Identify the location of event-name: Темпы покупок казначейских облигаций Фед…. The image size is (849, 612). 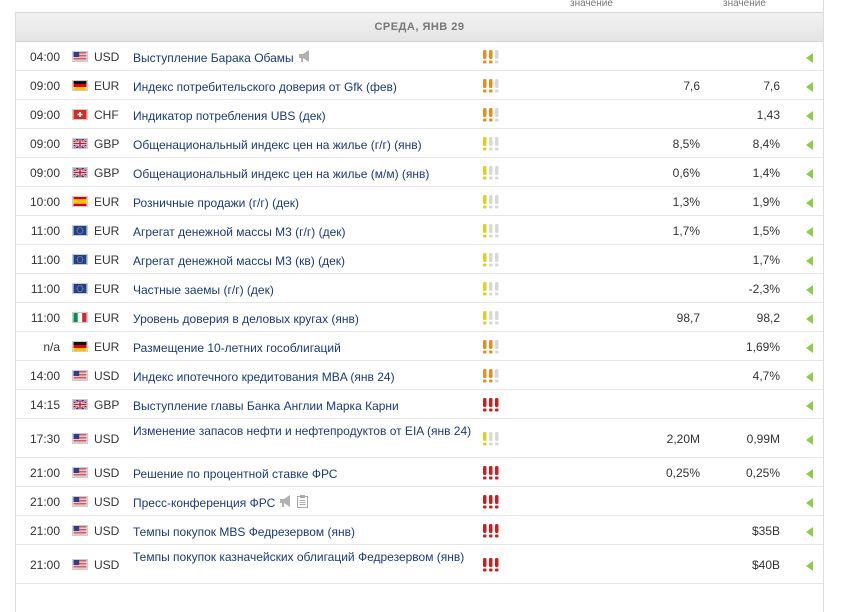
(305, 557).